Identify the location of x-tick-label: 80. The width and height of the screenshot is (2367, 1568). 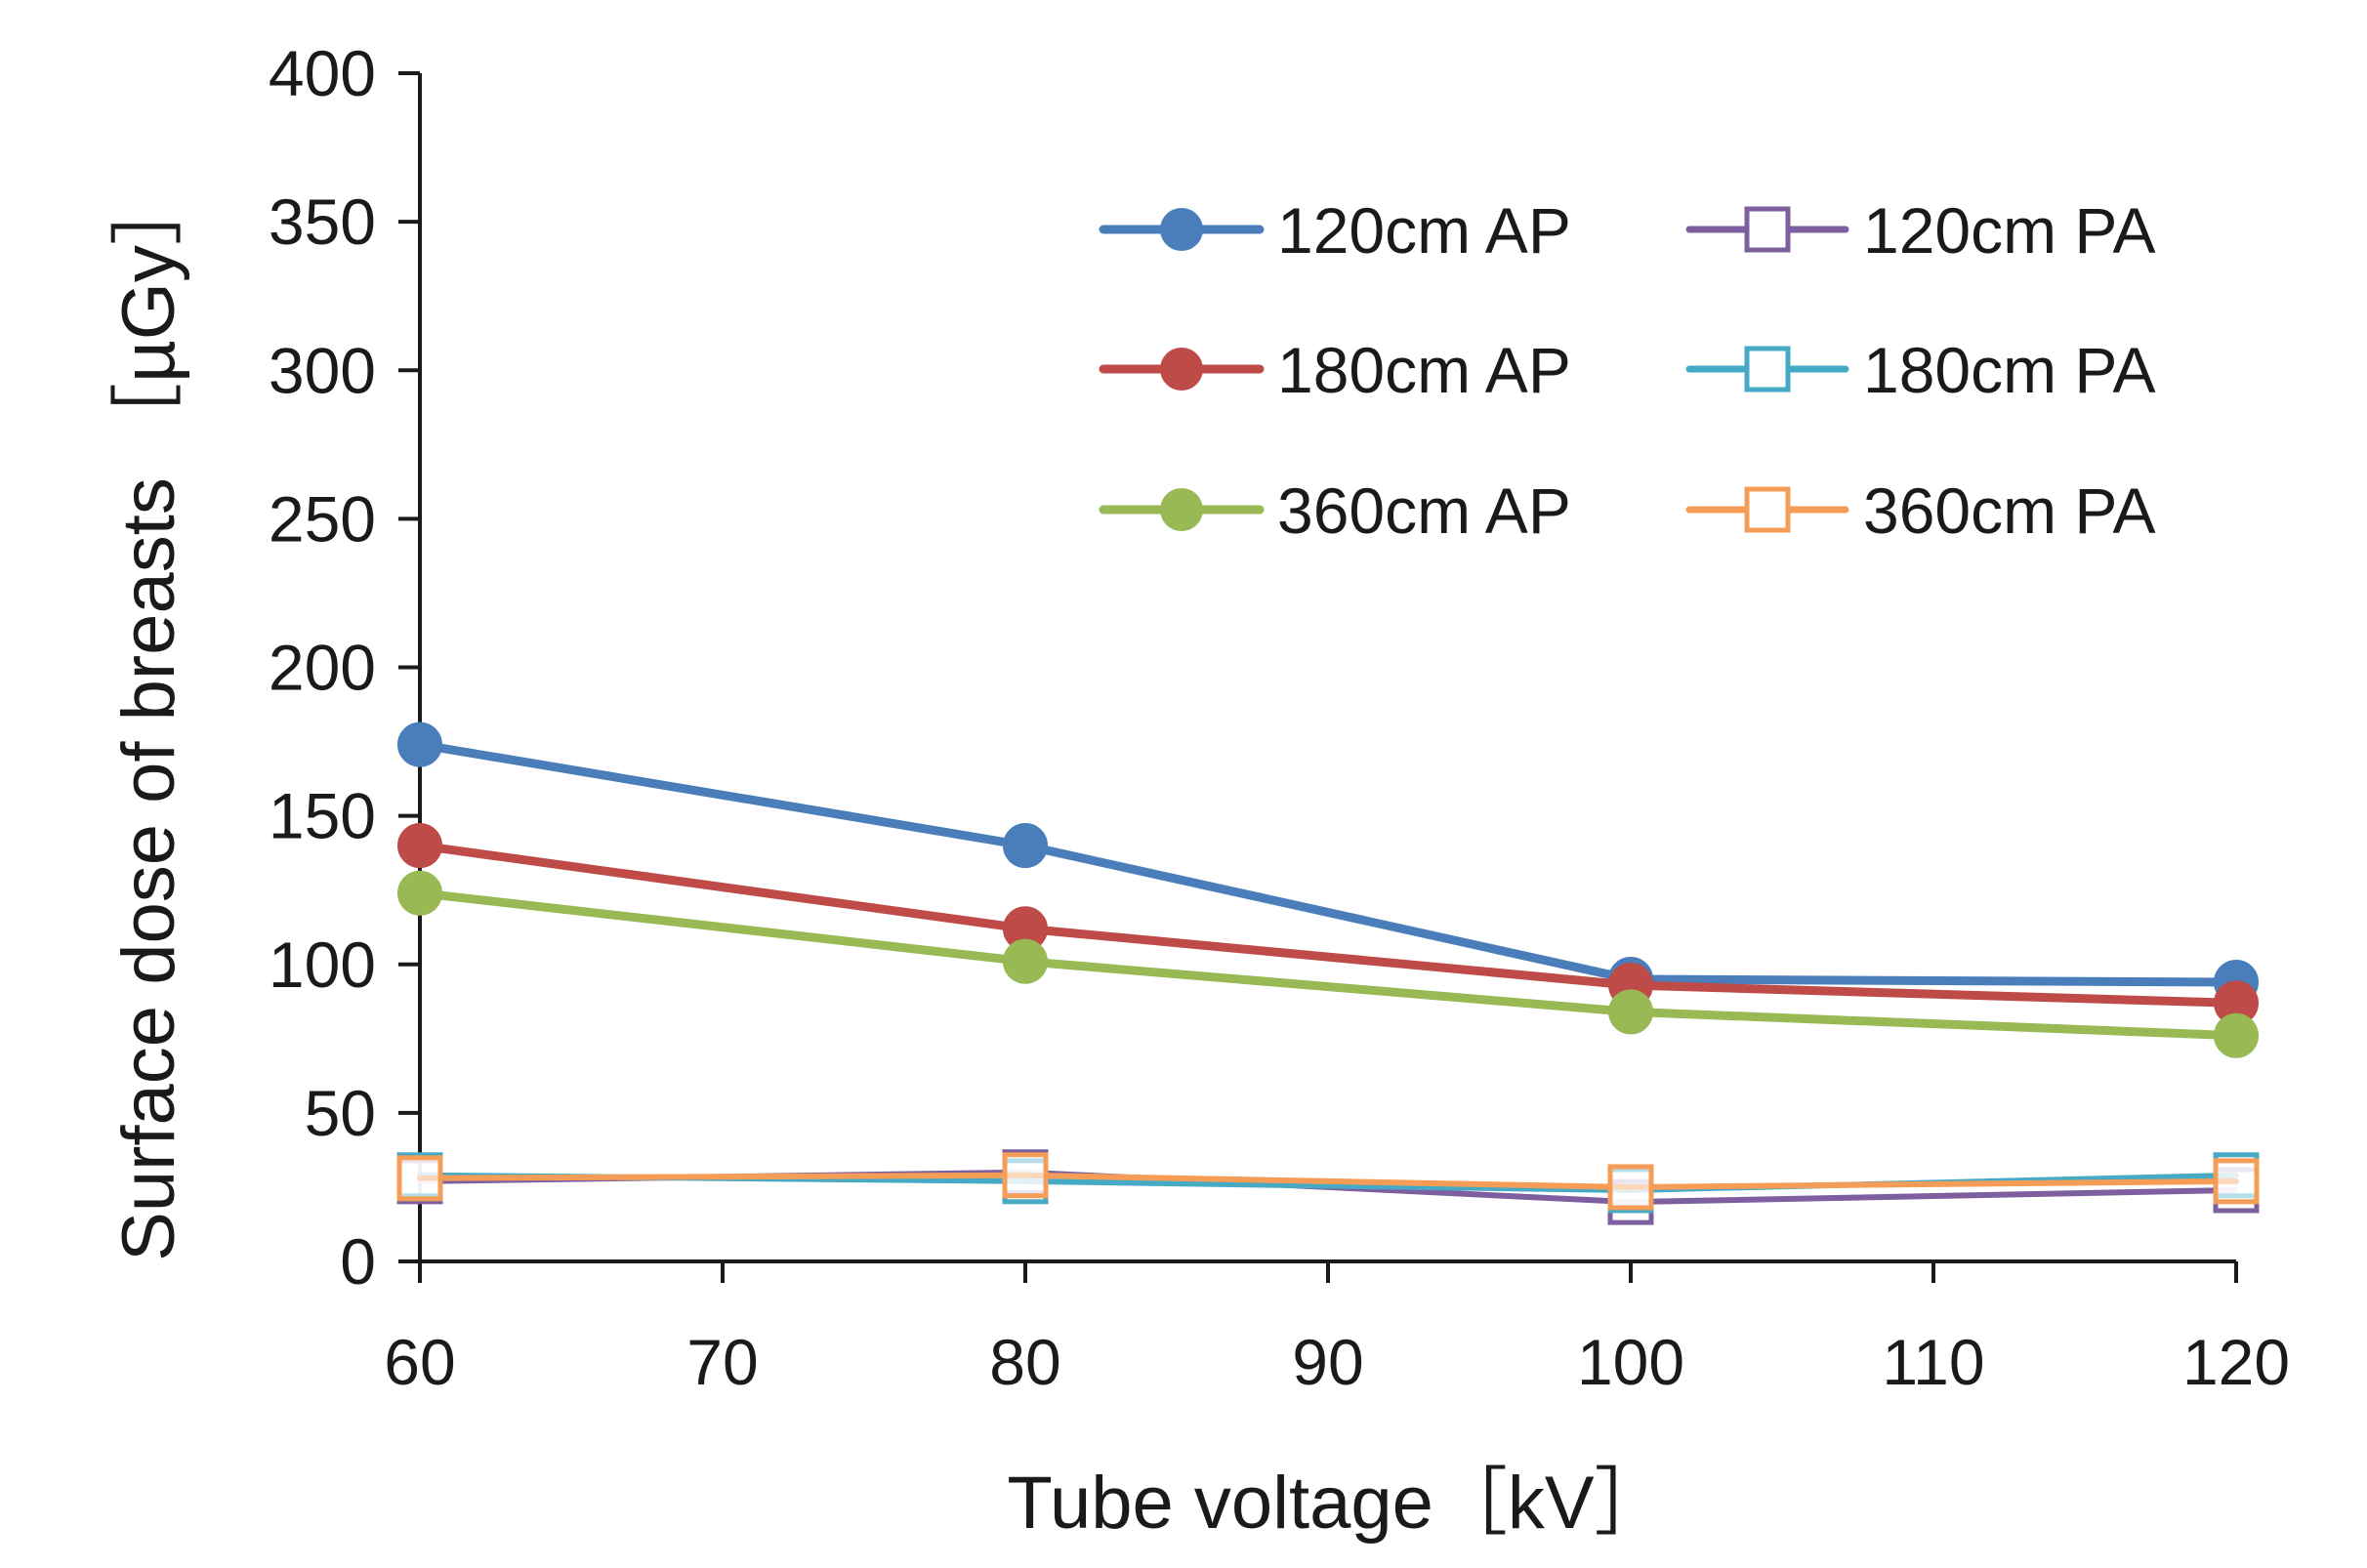
(1024, 1362).